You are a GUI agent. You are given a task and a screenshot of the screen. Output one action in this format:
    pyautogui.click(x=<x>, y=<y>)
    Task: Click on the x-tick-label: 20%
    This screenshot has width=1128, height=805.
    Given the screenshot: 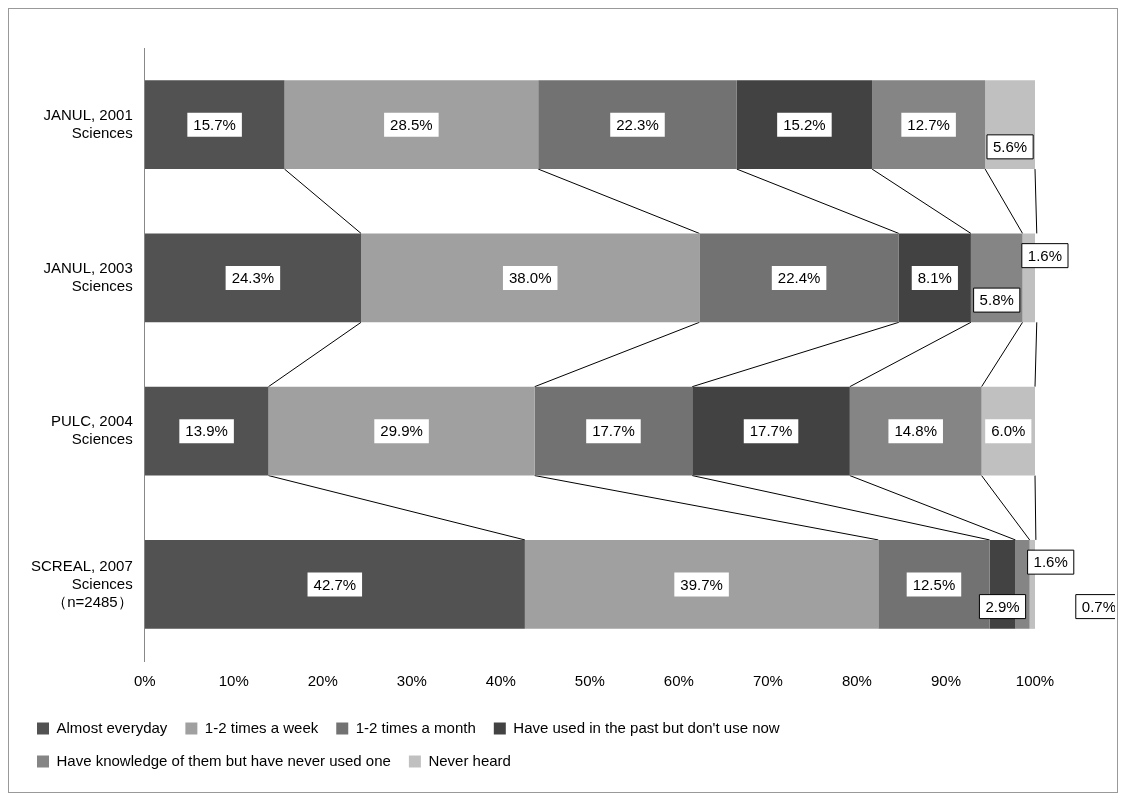 What is the action you would take?
    pyautogui.click(x=322, y=681)
    